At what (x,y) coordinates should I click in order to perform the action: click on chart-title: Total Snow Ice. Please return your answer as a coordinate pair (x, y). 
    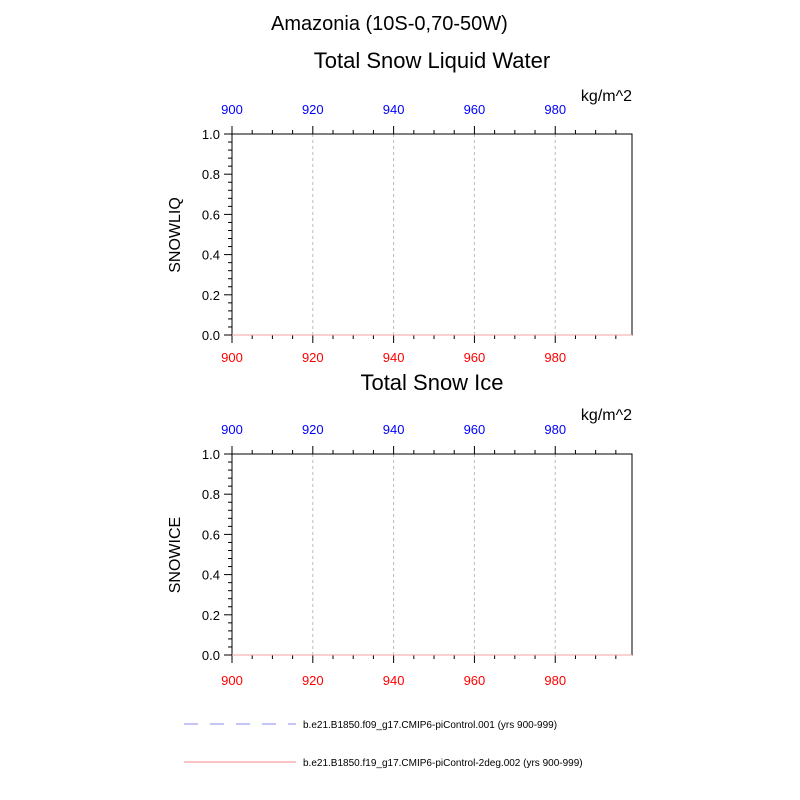
    Looking at the image, I should click on (431, 382).